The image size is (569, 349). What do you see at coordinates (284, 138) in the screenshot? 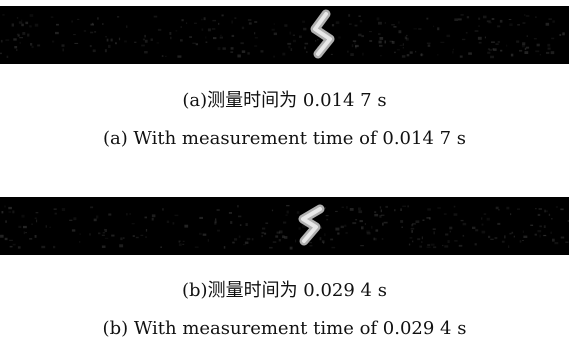
I see `caption-a-english: (a) With measurement time of 0.014 7 s` at bounding box center [284, 138].